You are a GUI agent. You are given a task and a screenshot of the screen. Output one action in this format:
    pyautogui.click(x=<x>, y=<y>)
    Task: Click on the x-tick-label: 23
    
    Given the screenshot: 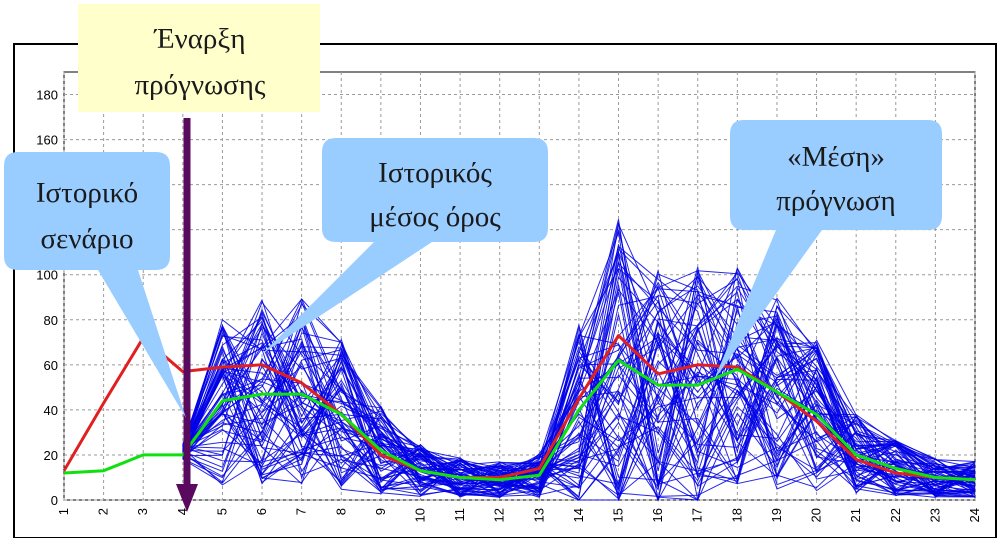 What is the action you would take?
    pyautogui.click(x=934, y=515)
    